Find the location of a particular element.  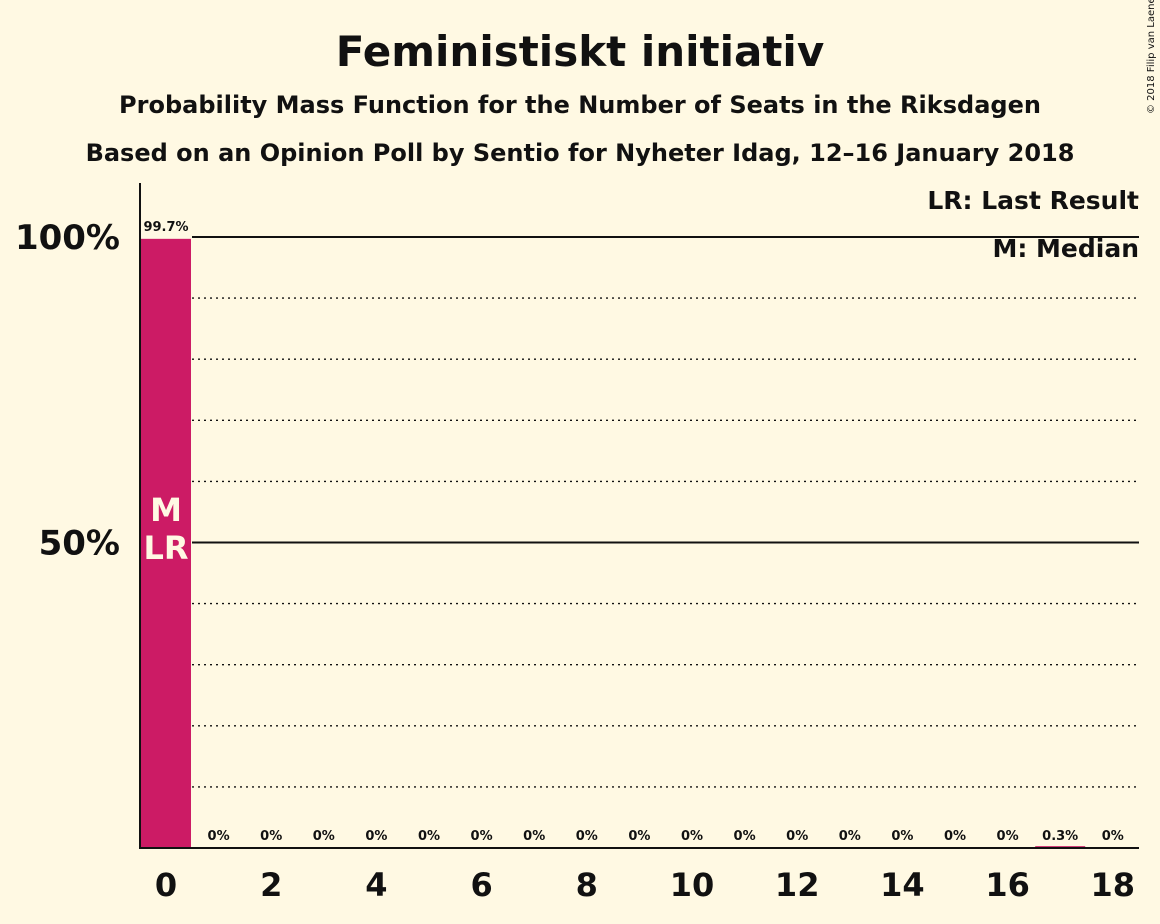

data-label-5: 0% is located at coordinates (429, 836).